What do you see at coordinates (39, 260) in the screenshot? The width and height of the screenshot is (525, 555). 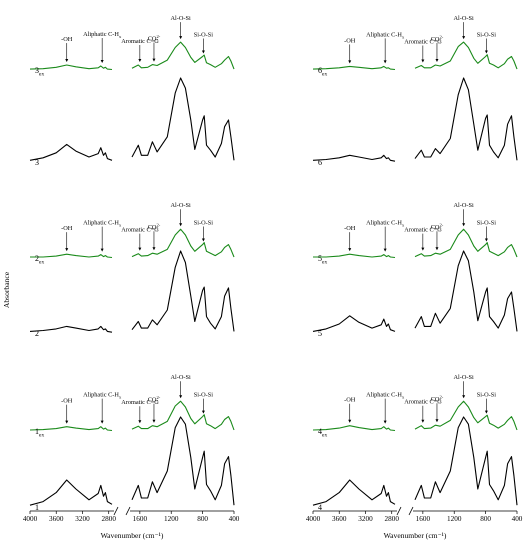 I see `sample-label: 2ex` at bounding box center [39, 260].